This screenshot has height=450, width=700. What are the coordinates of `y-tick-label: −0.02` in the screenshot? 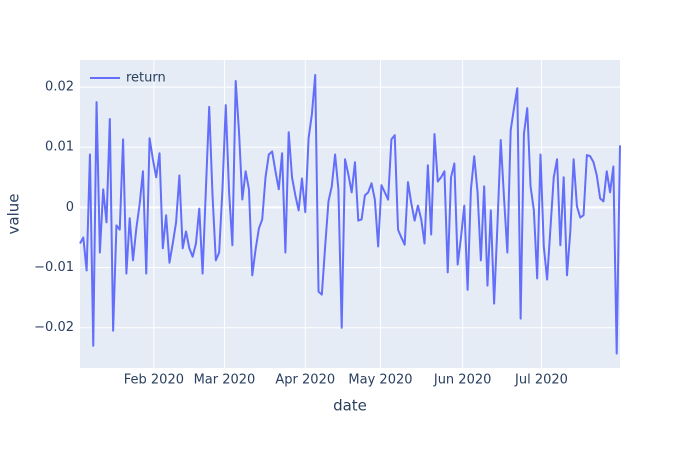 It's located at (54, 327).